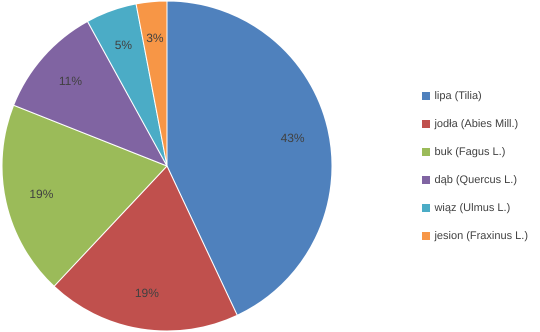 The width and height of the screenshot is (540, 332). I want to click on data-label: 3%, so click(155, 37).